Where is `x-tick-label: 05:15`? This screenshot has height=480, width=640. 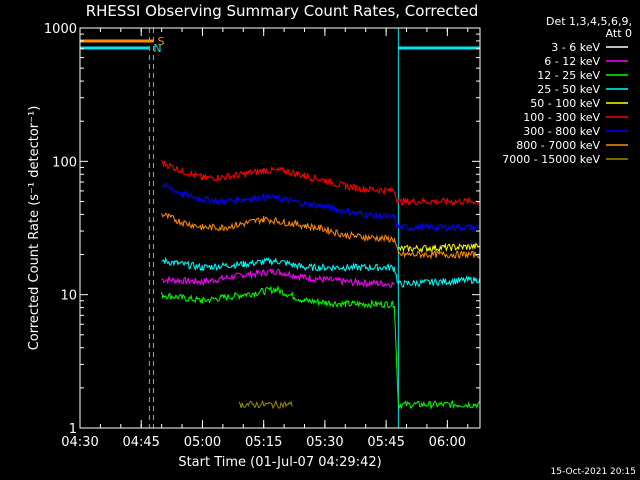
x-tick-label: 05:15 is located at coordinates (263, 442).